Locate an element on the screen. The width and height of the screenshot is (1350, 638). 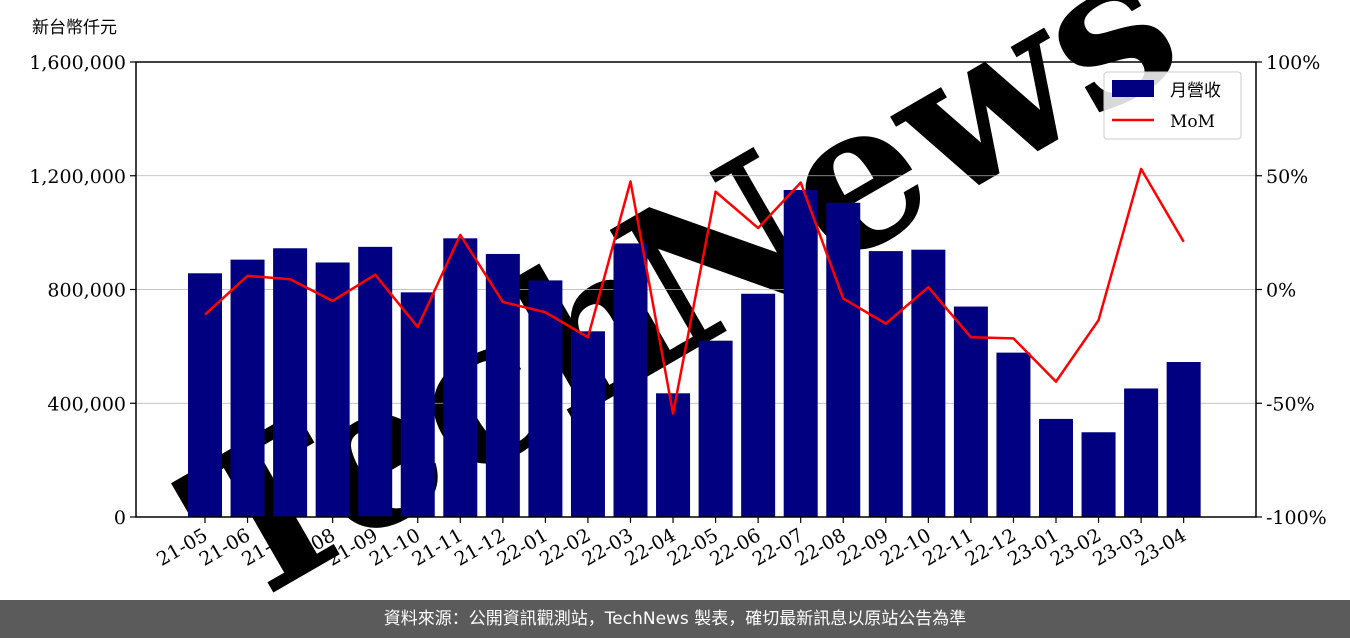
source-footer: 資料來源：公開資訊觀測站，TechNews 製表，確切最新訊息以原站公告為準 is located at coordinates (675, 619).